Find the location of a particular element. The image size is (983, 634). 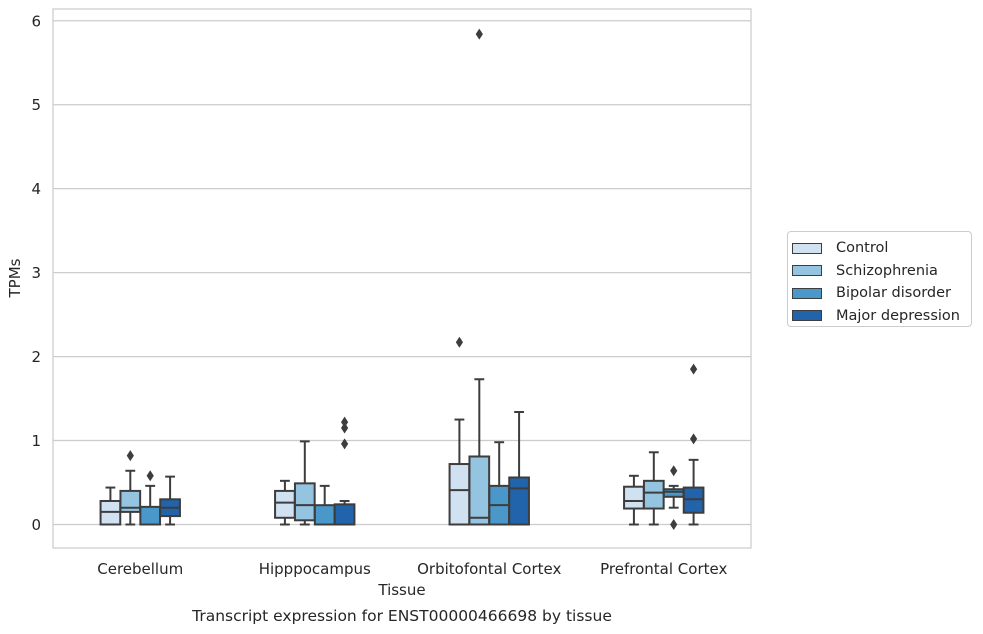

x-tick-label: Cerebellum is located at coordinates (140, 569).